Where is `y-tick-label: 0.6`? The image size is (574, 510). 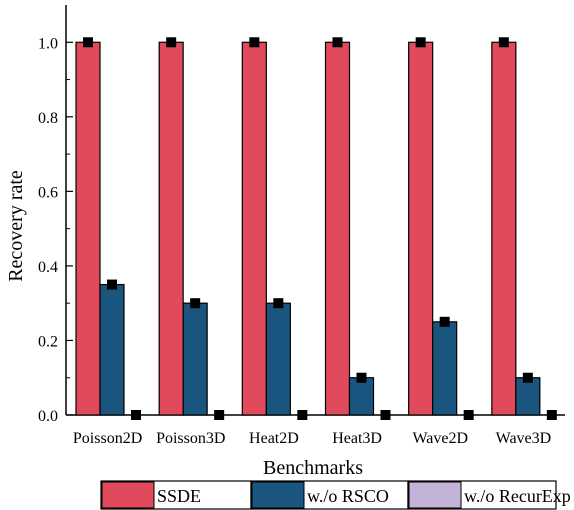 y-tick-label: 0.6 is located at coordinates (48, 192).